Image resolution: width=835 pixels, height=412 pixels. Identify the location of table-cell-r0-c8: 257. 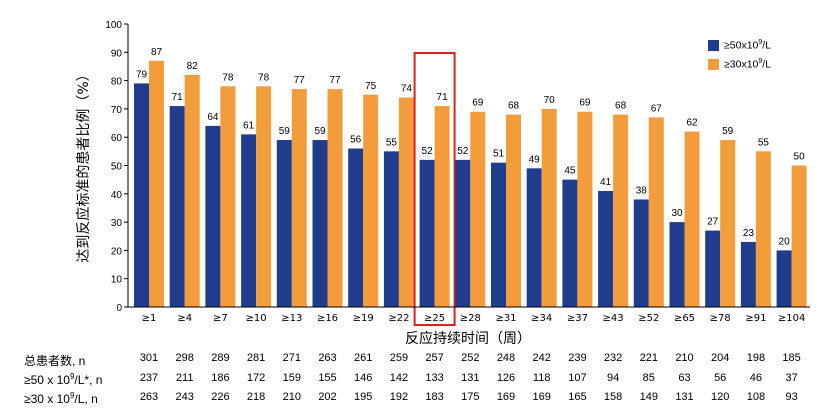
(434, 358).